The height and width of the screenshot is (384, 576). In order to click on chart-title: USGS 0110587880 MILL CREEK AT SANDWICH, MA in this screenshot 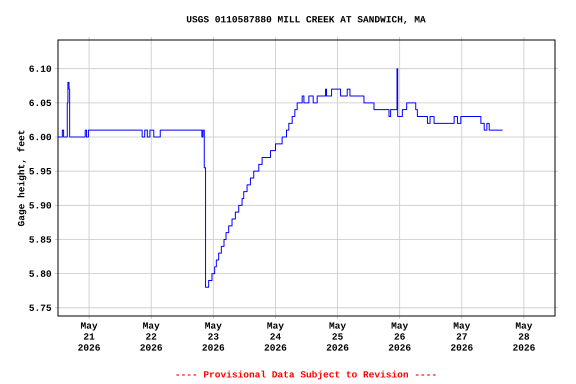, I will do `click(306, 20)`.